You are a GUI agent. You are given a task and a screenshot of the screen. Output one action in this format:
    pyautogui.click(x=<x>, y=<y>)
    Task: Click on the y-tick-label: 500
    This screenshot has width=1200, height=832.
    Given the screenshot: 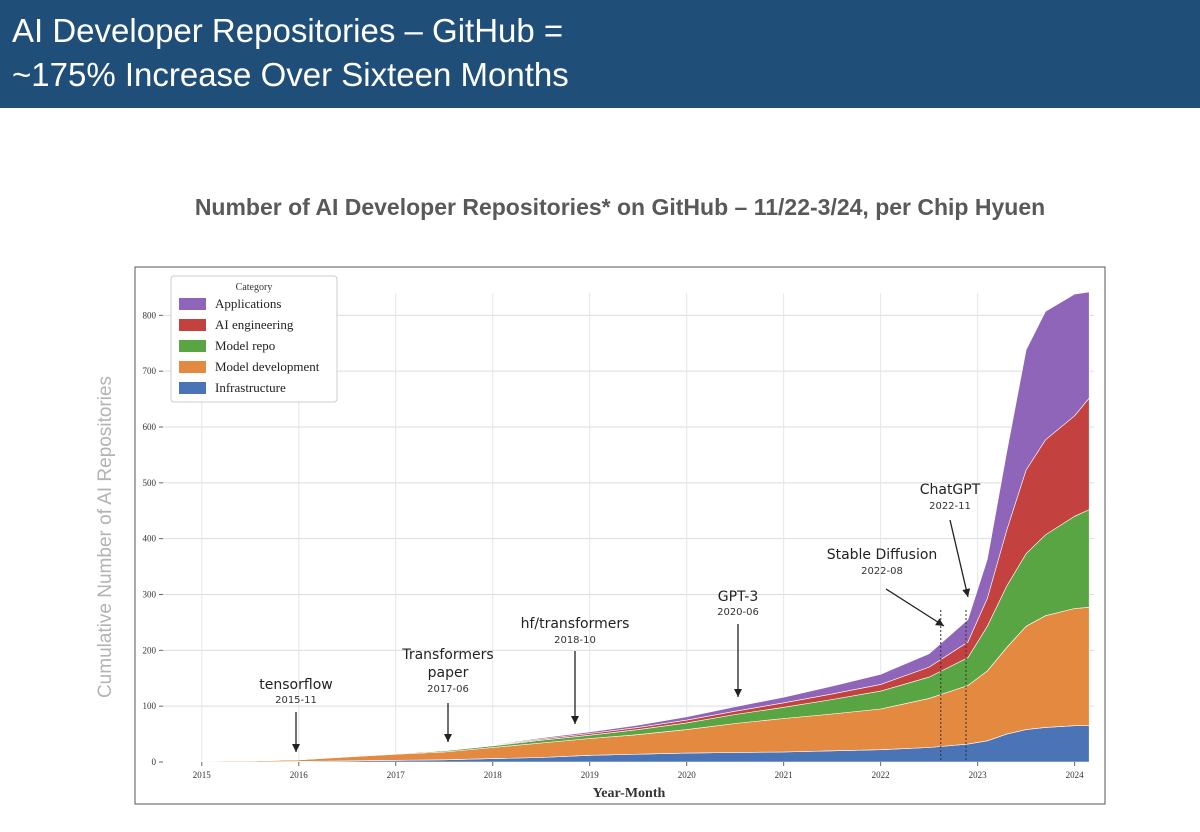 What is the action you would take?
    pyautogui.click(x=150, y=483)
    